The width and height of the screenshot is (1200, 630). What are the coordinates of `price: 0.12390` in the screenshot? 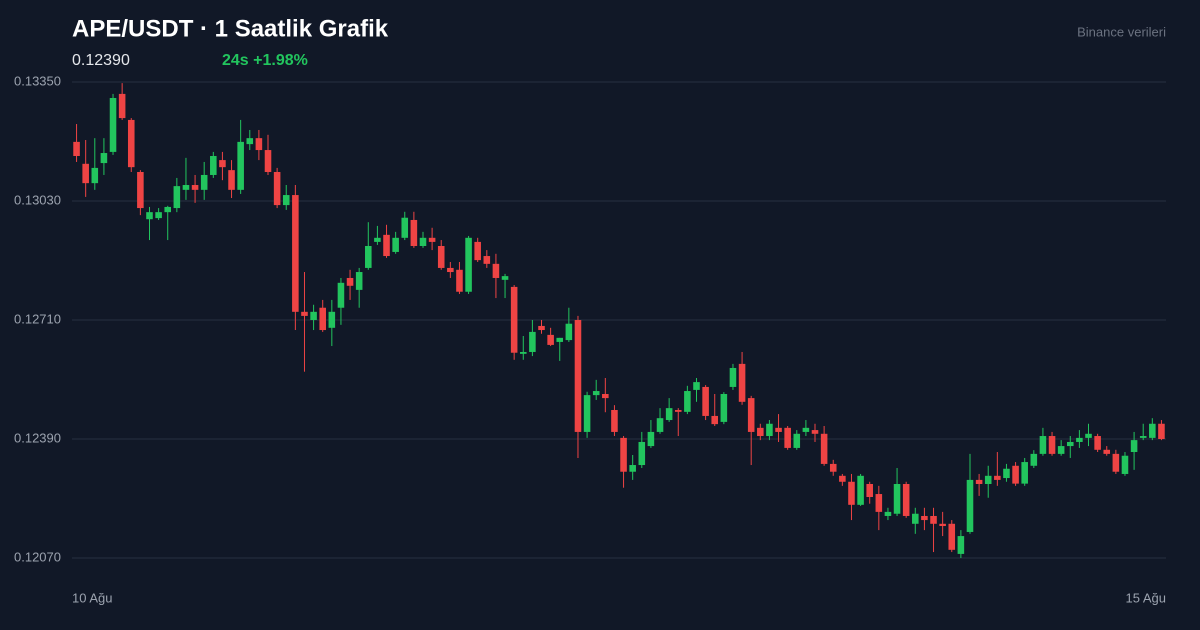 It's located at (101, 60).